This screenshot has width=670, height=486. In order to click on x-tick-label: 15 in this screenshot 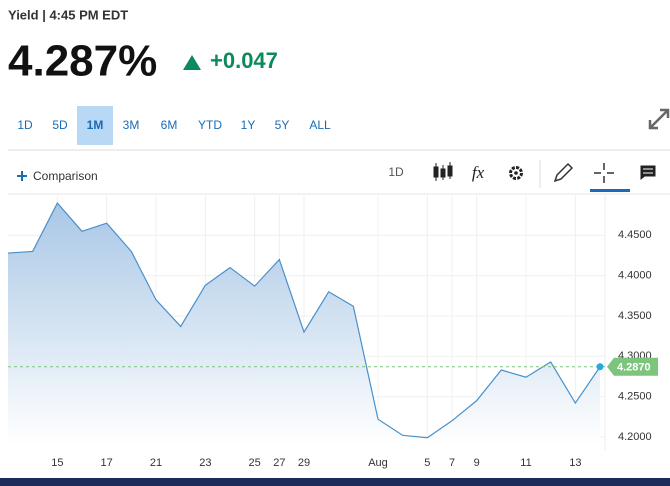, I will do `click(57, 463)`.